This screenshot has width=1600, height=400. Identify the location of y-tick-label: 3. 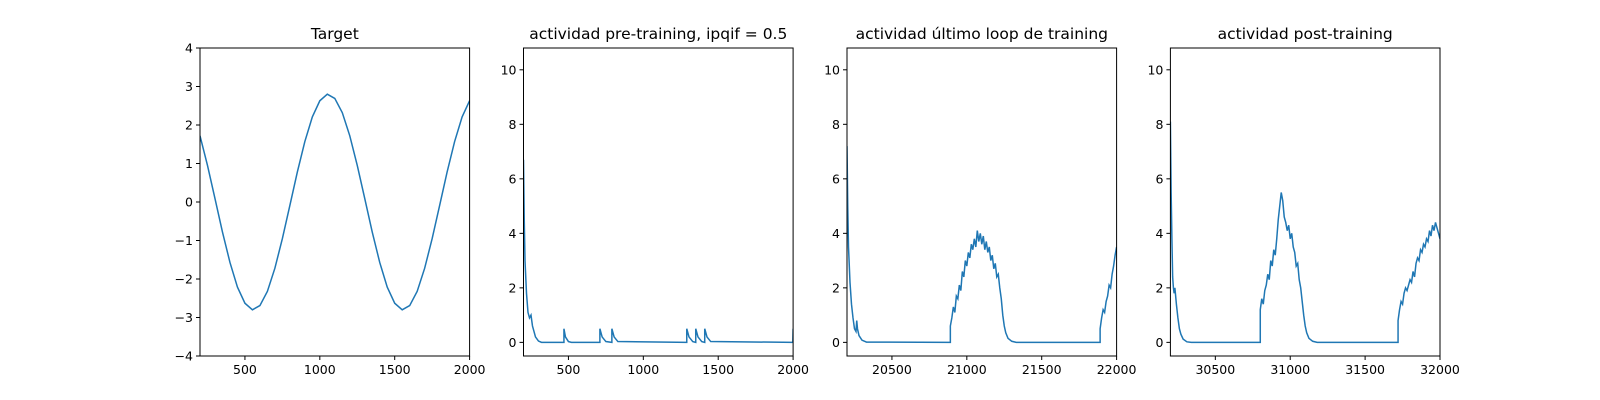
(189, 86).